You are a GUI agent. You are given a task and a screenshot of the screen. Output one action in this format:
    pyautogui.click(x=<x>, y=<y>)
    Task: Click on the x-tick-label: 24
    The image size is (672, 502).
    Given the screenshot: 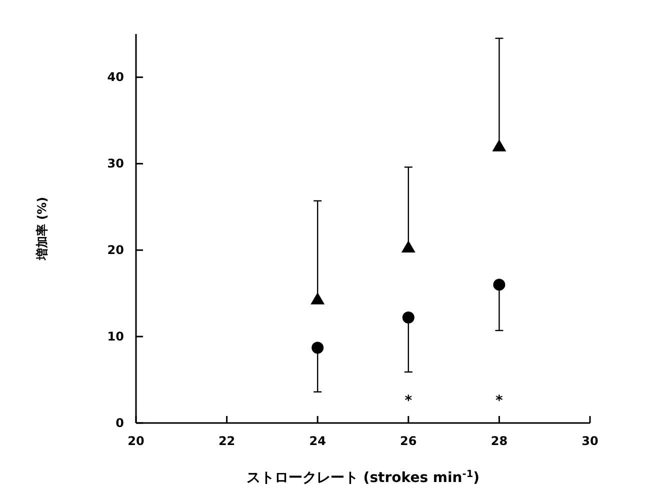 What is the action you would take?
    pyautogui.click(x=317, y=441)
    